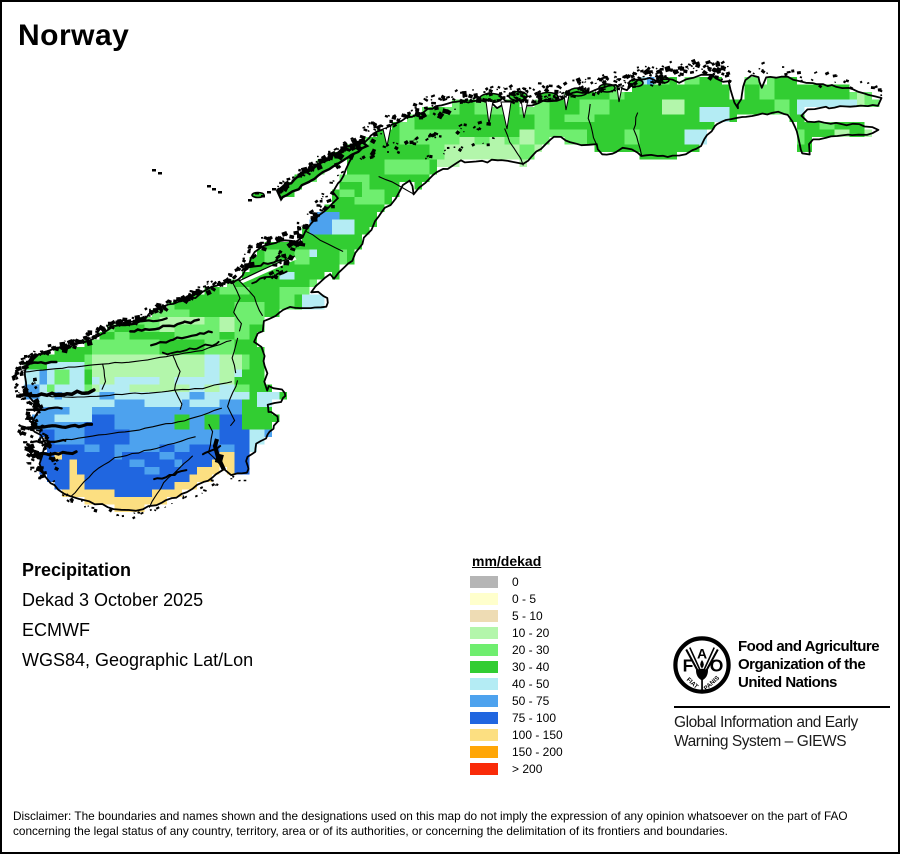 Image resolution: width=900 pixels, height=854 pixels. What do you see at coordinates (717, 666) in the screenshot?
I see `svg-text: O` at bounding box center [717, 666].